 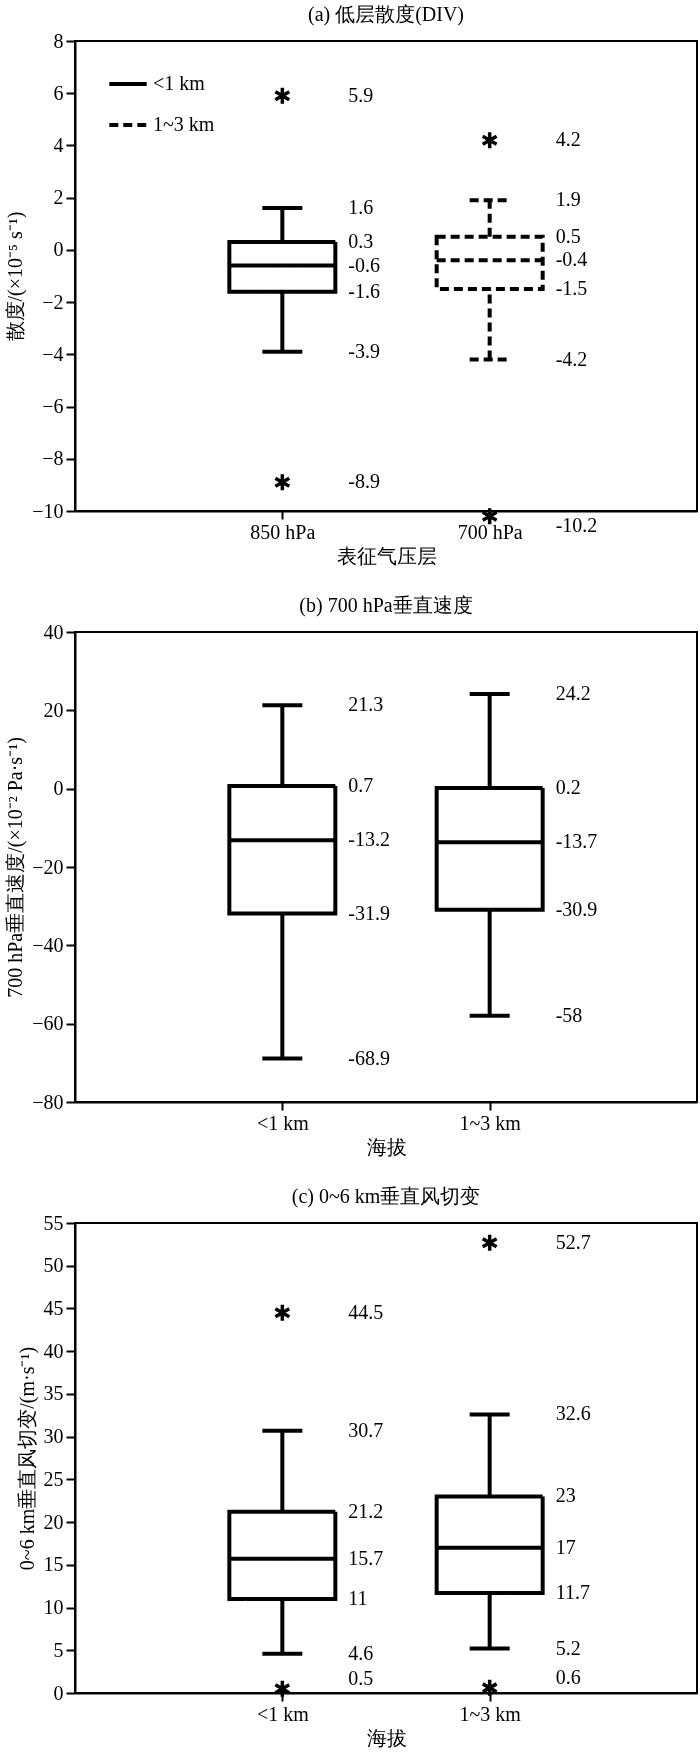 I want to click on y-tick-label: 35, so click(x=53, y=1393).